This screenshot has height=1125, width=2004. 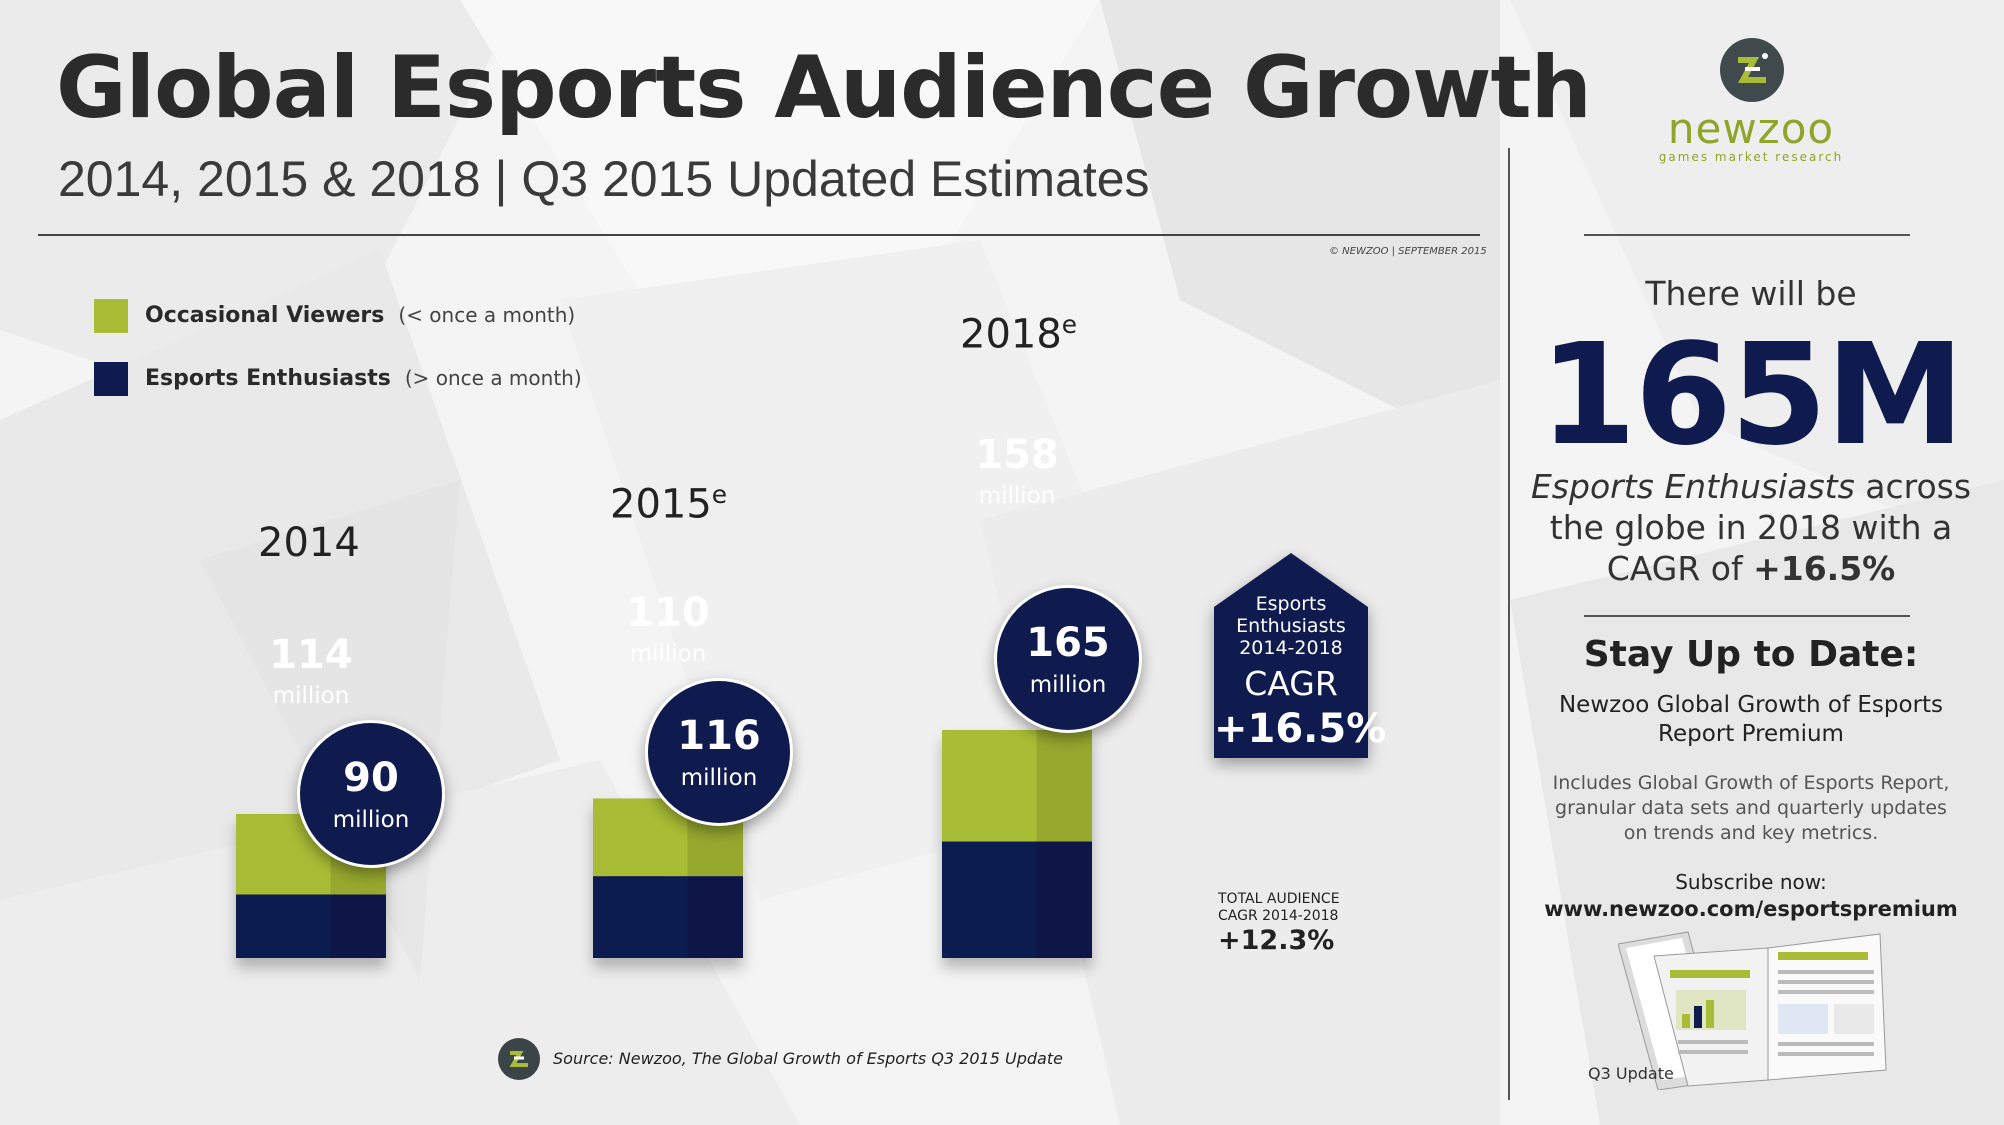 I want to click on unit-label-occasional-2014: million, so click(x=311, y=696).